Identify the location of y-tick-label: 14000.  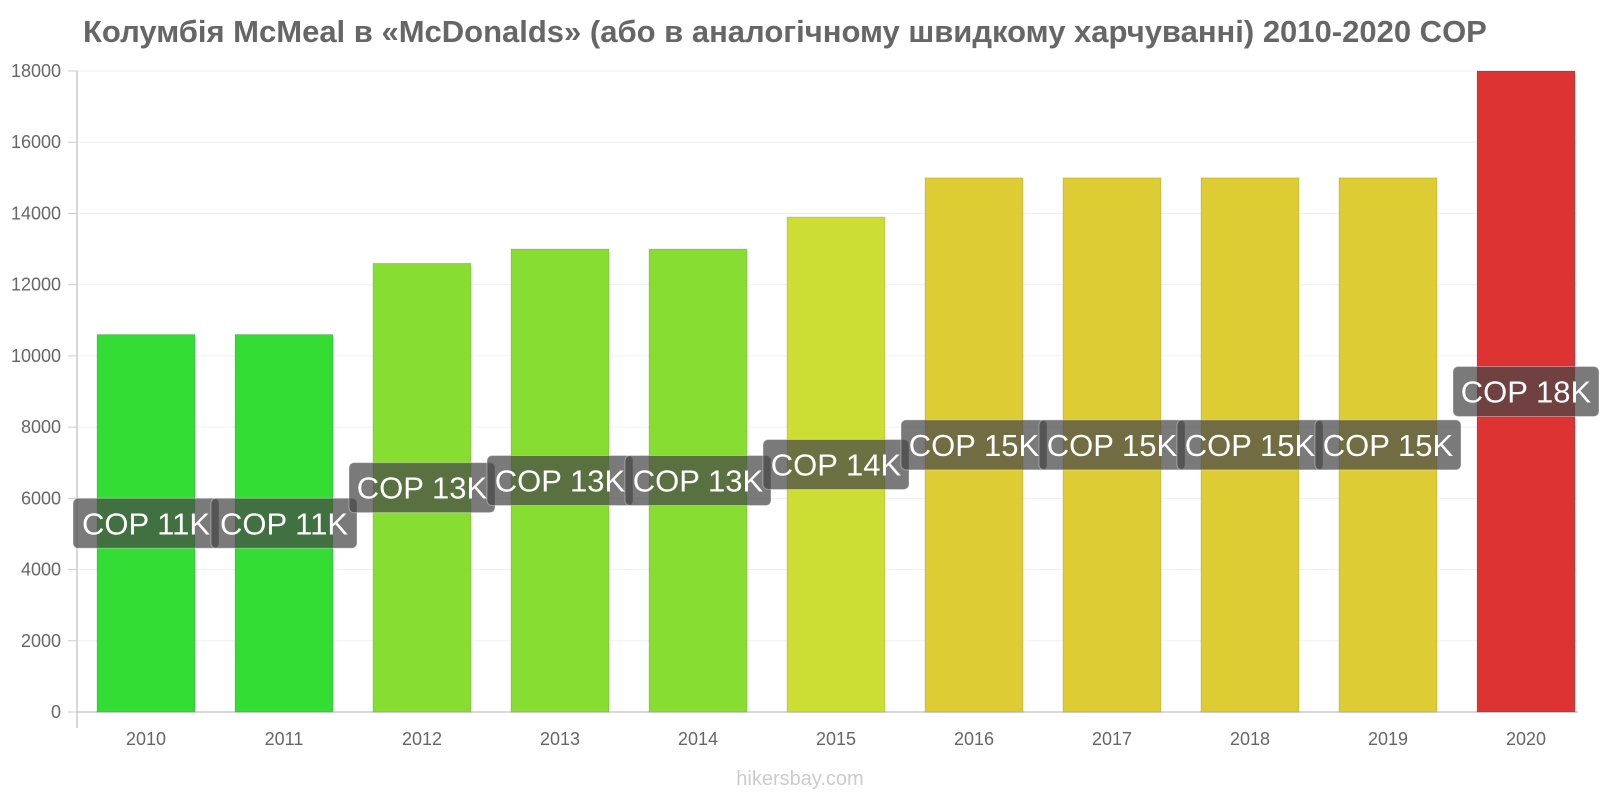
(36, 213).